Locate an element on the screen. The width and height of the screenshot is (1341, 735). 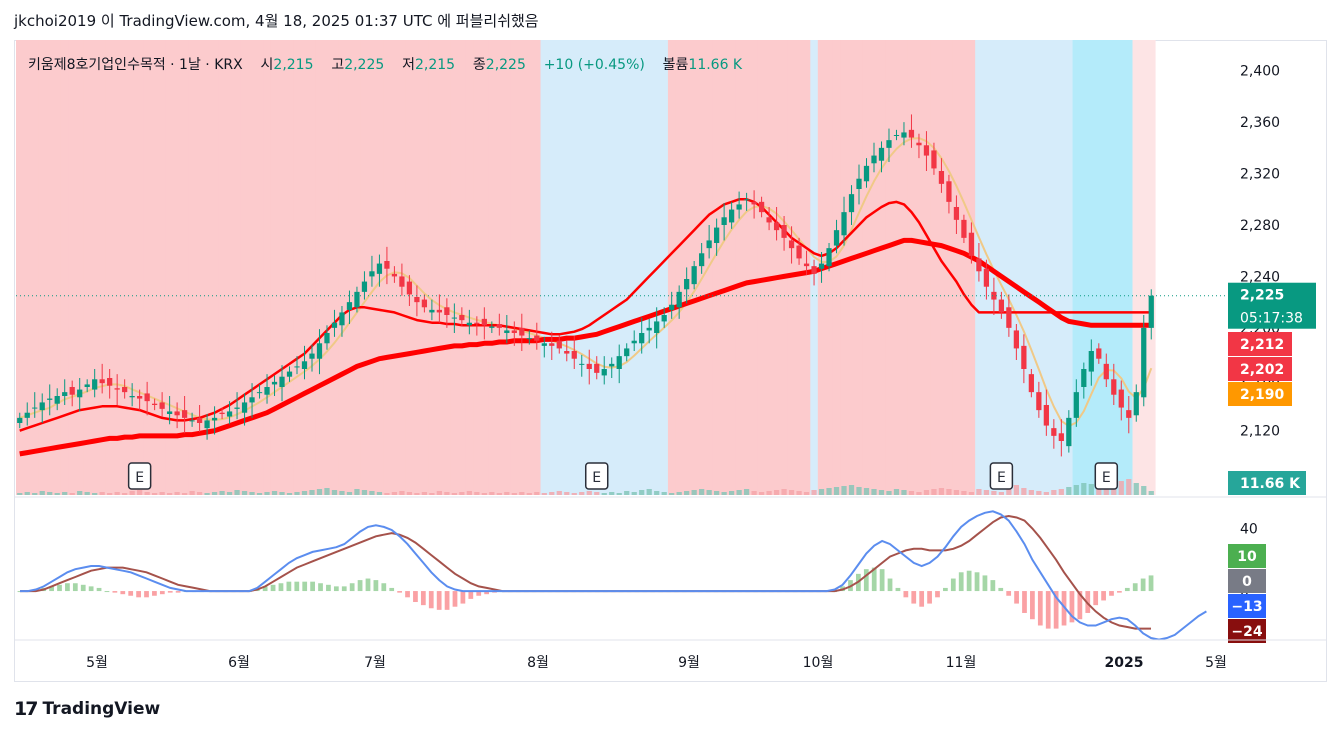
macd-value-tag-label: 10 is located at coordinates (1247, 557).